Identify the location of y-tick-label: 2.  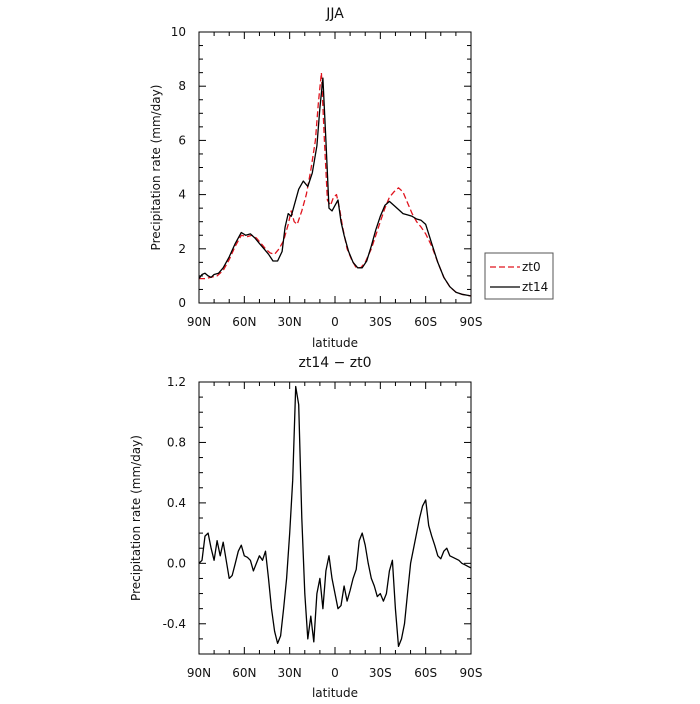
(182, 249).